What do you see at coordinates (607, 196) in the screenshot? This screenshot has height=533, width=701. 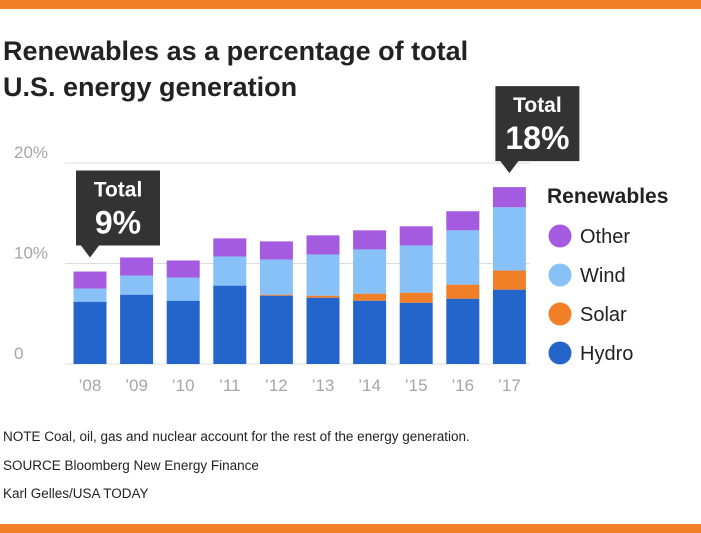 I see `legend-title: Renewables` at bounding box center [607, 196].